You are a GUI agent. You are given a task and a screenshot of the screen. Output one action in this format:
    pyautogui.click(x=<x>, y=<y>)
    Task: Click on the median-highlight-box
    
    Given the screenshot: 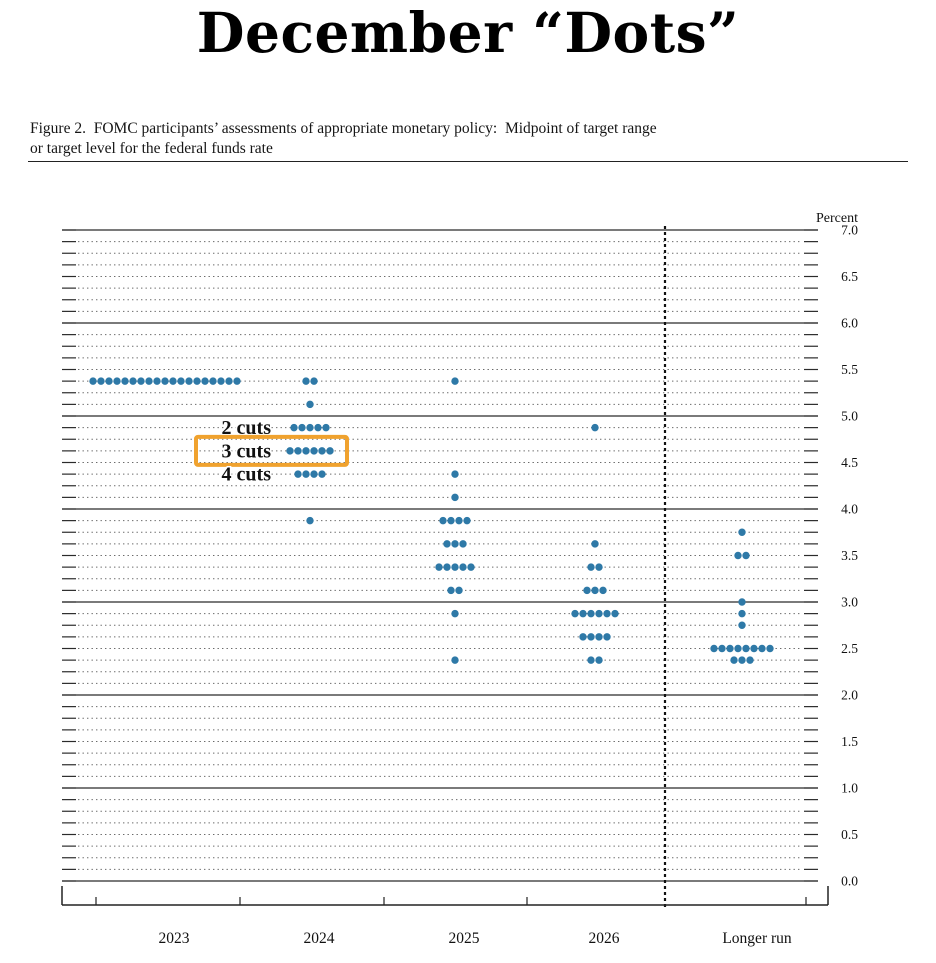 What is the action you would take?
    pyautogui.click(x=271, y=450)
    